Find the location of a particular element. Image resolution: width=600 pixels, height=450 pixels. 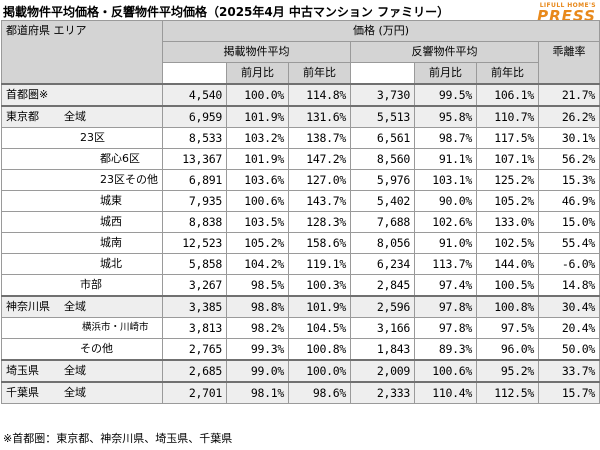

cell-listed: 3,385 is located at coordinates (194, 306).